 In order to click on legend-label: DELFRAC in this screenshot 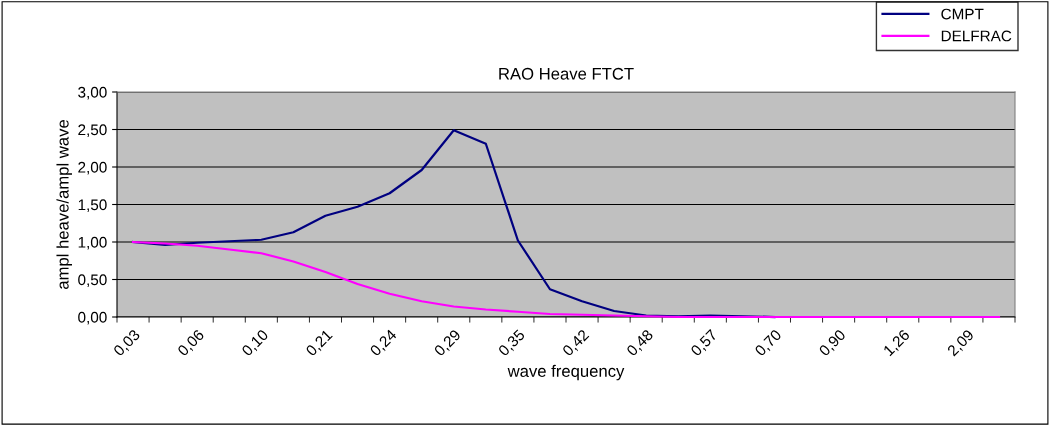, I will do `click(976, 36)`.